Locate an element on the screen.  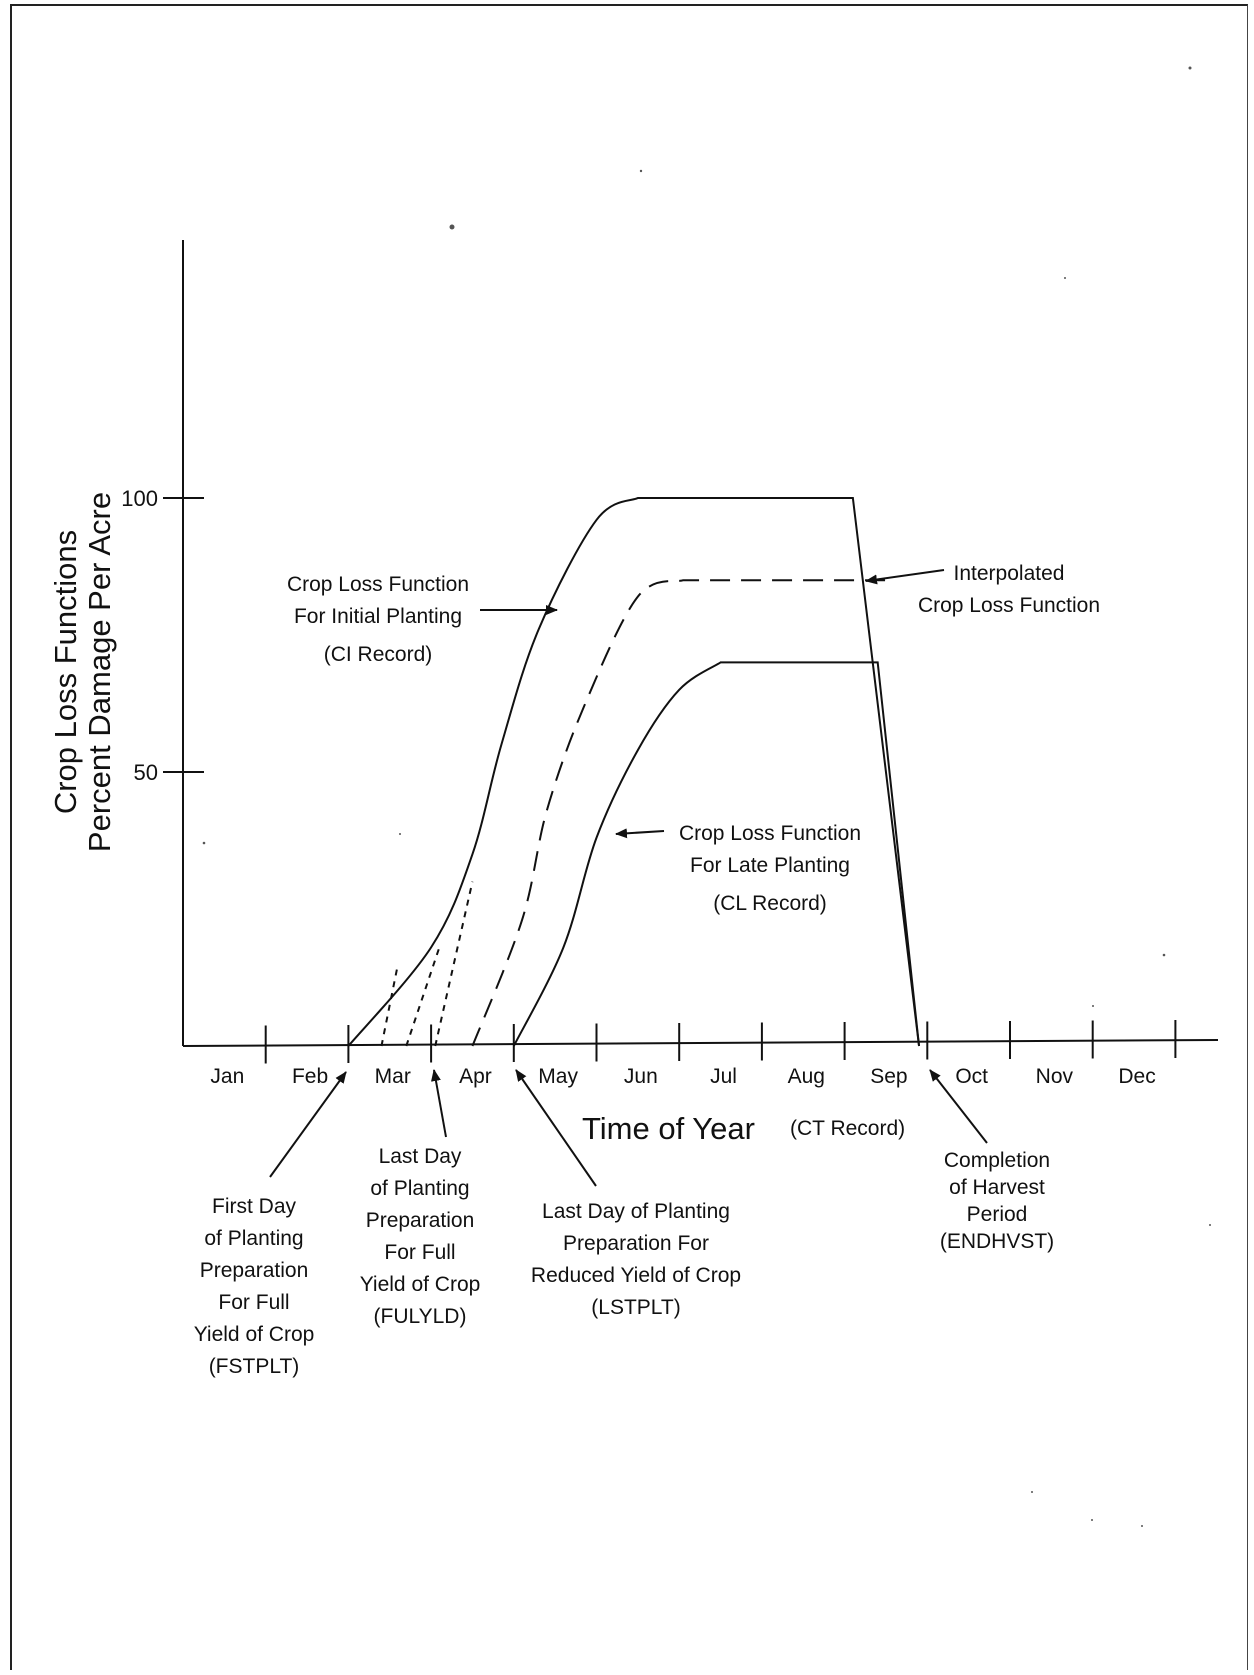
month-label-nov: Nov is located at coordinates (1055, 1076).